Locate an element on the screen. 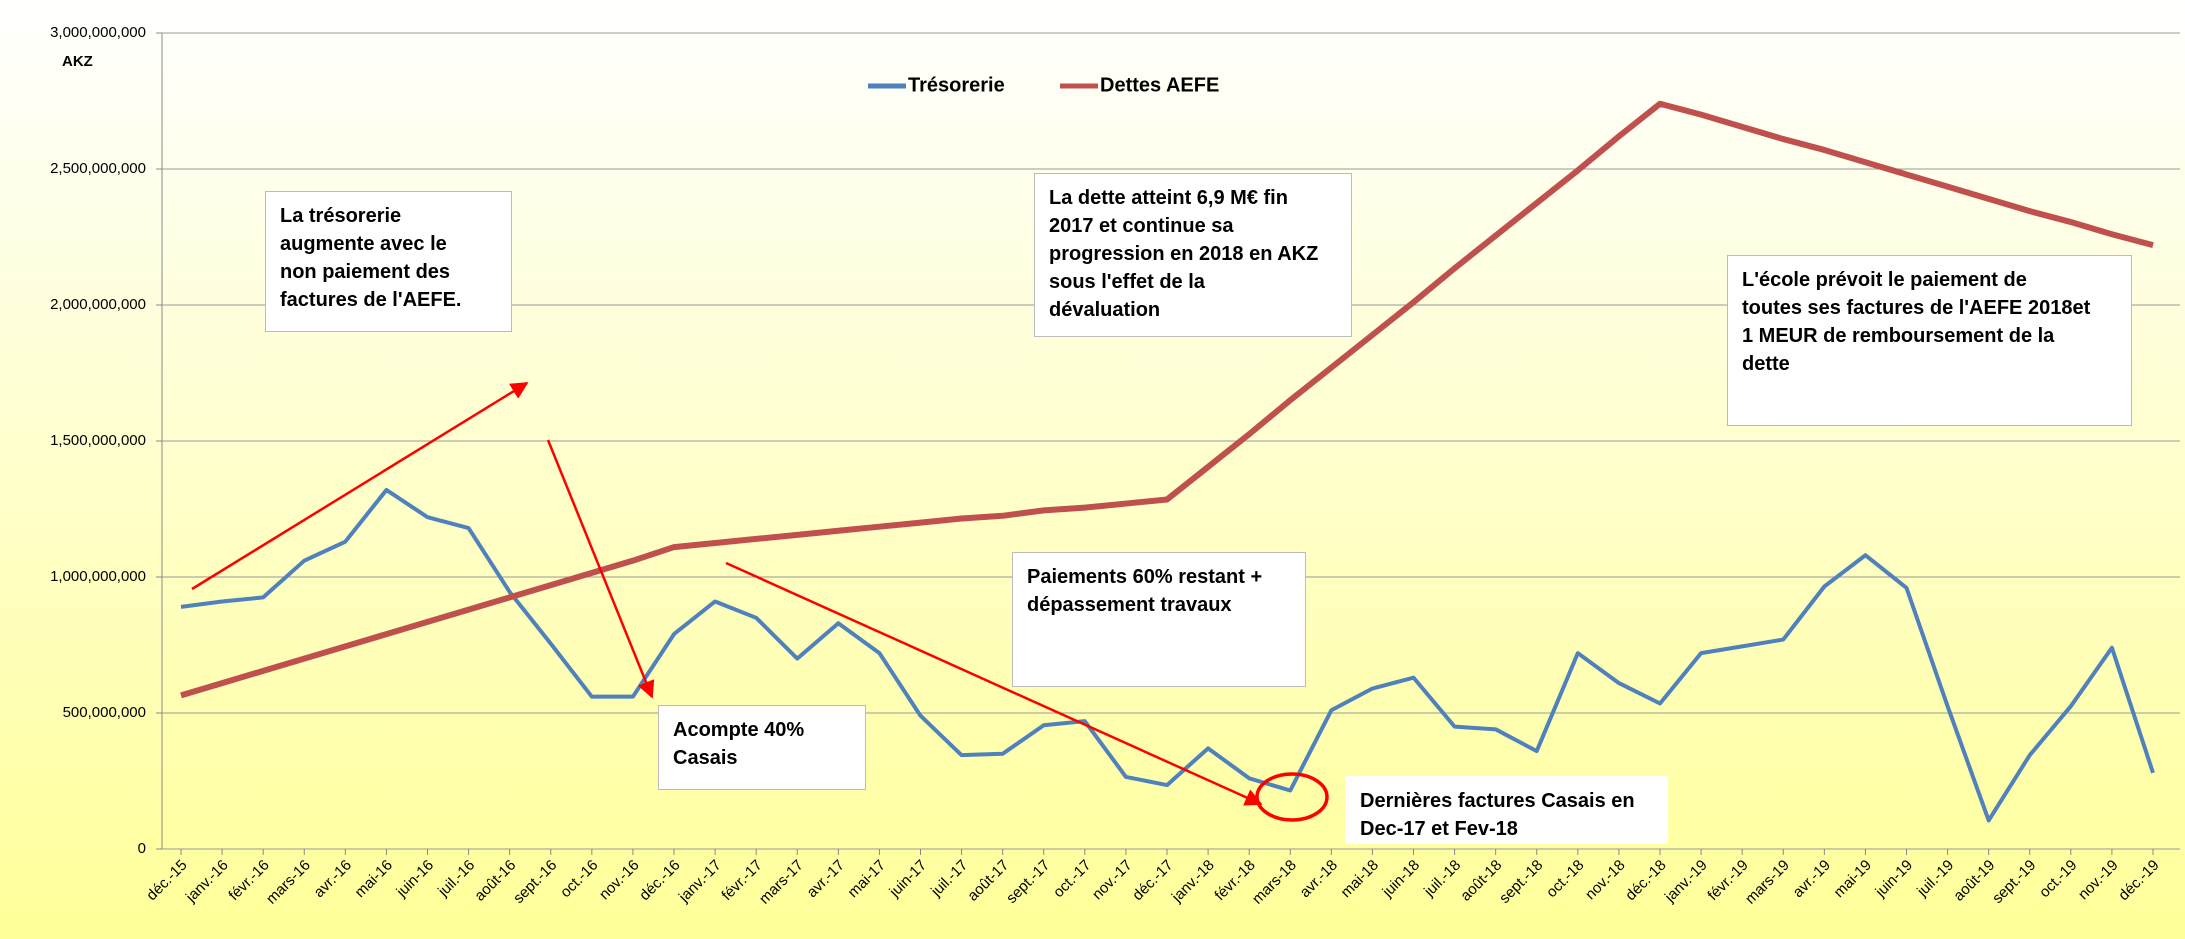 The height and width of the screenshot is (939, 2185). annotation-line: Dec-17 et Fev-18 is located at coordinates (1439, 829).